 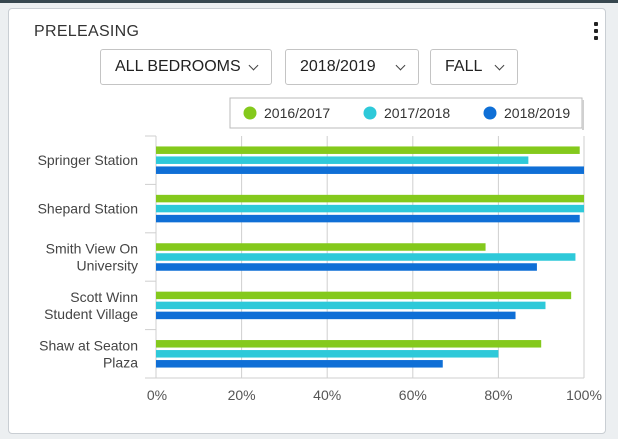 What do you see at coordinates (370, 113) in the screenshot?
I see `legend-swatch-2017/2018` at bounding box center [370, 113].